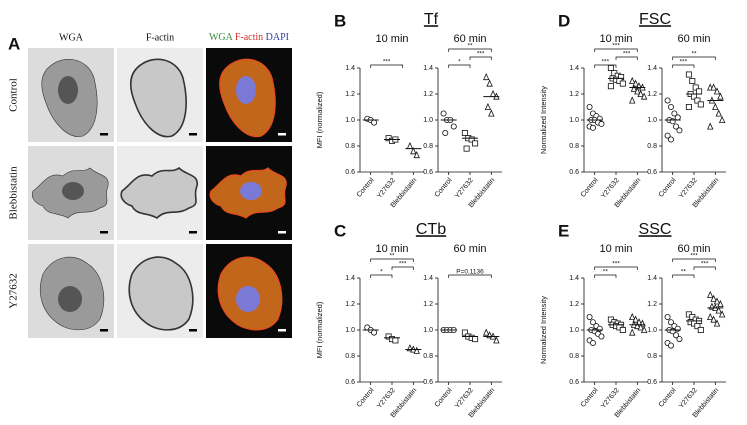 The height and width of the screenshot is (425, 747). What do you see at coordinates (160, 37) in the screenshot?
I see `column-label: F-actin` at bounding box center [160, 37].